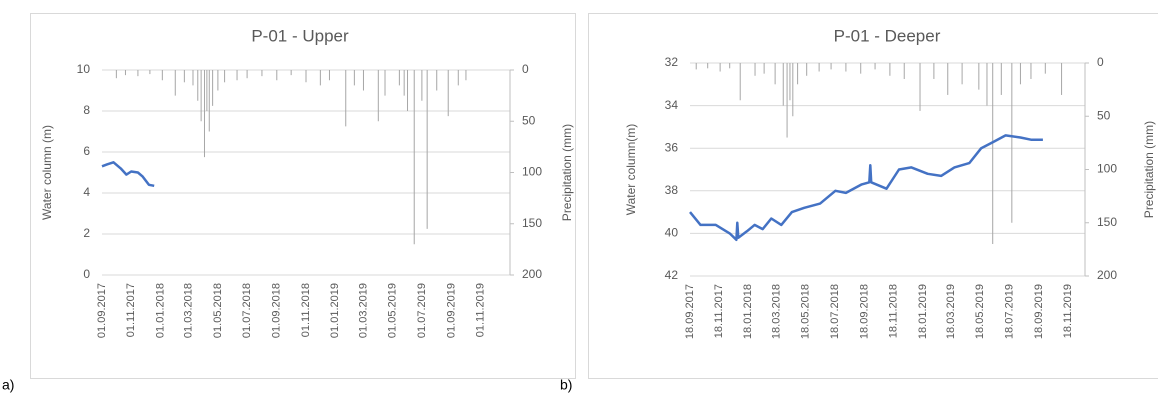 Image resolution: width=1158 pixels, height=397 pixels. I want to click on x-tick-label: 18.09.2017, so click(690, 311).